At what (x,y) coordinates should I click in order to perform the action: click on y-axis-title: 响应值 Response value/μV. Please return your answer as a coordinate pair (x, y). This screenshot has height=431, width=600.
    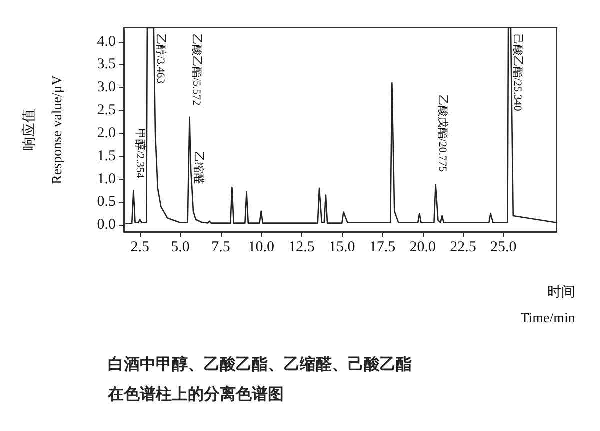
    Looking at the image, I should click on (44, 130).